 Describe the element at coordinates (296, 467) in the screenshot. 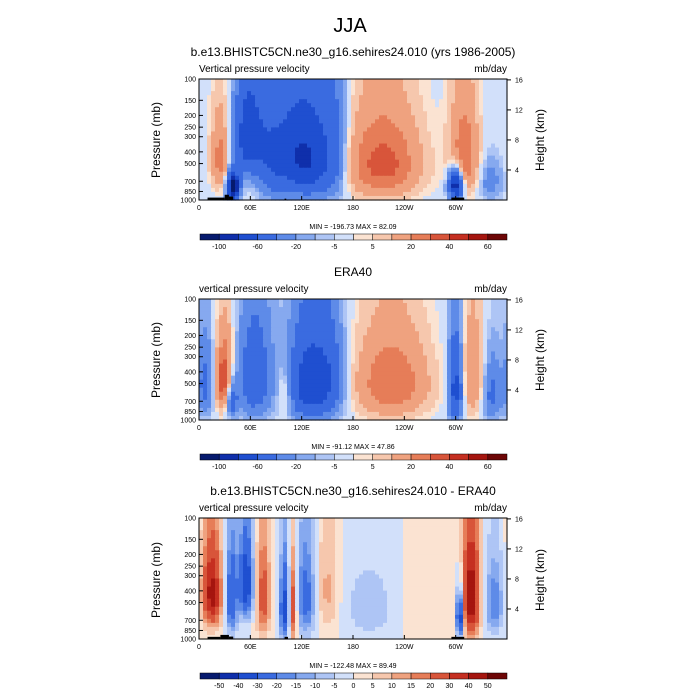

I see `colorbar-label: -20` at that location.